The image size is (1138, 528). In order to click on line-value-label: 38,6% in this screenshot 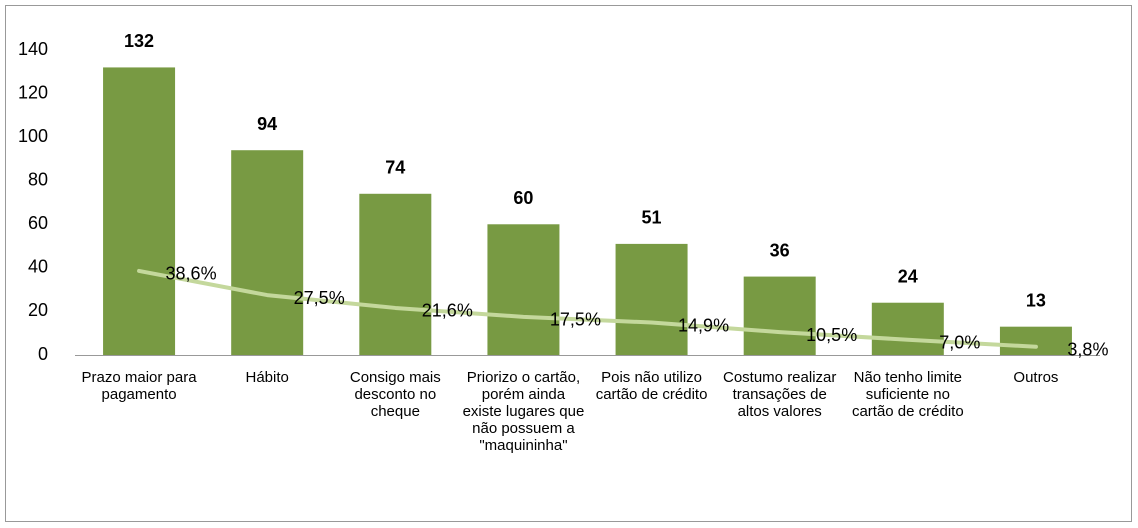, I will do `click(191, 274)`.